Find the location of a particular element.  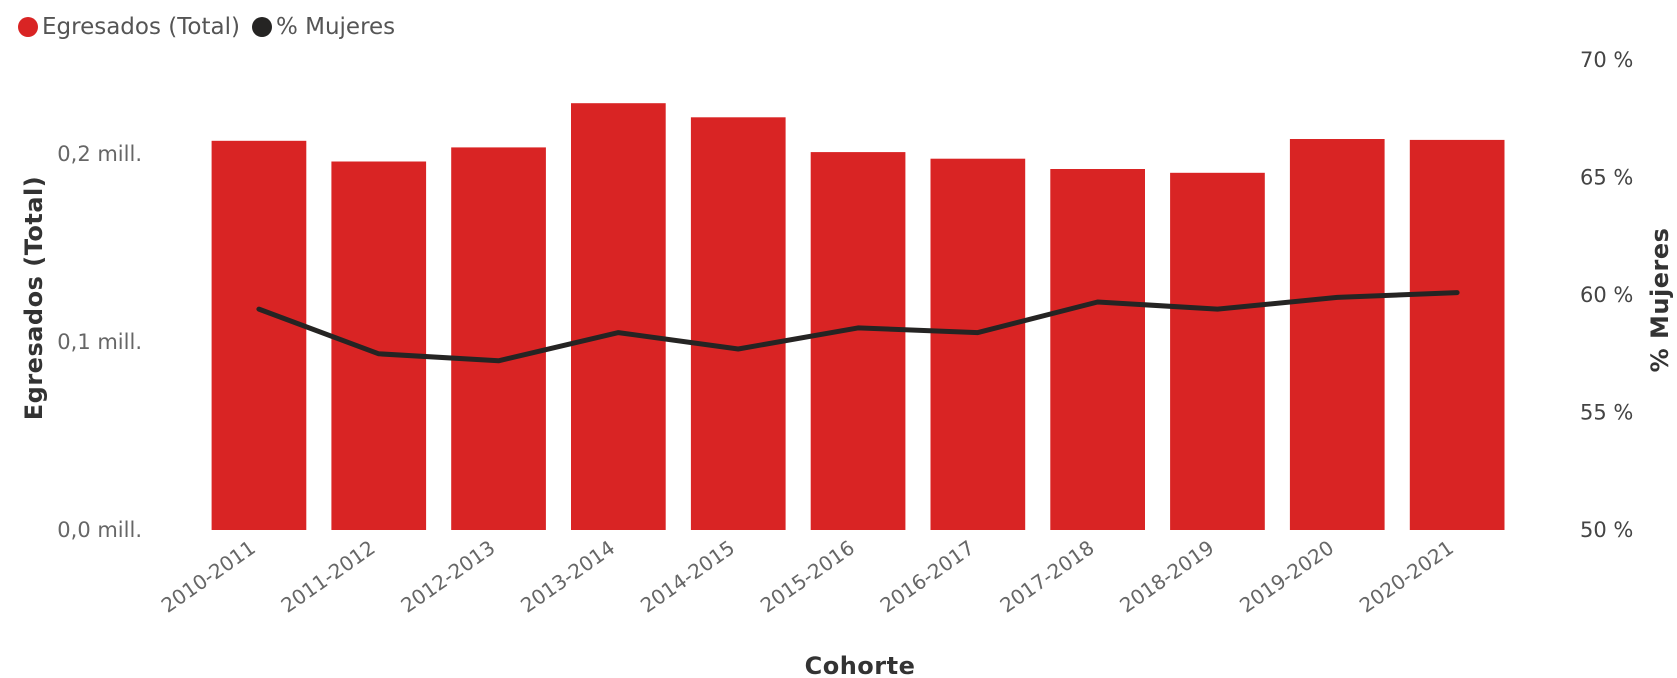

x-tick-label: 2012-2013 is located at coordinates (447, 576).